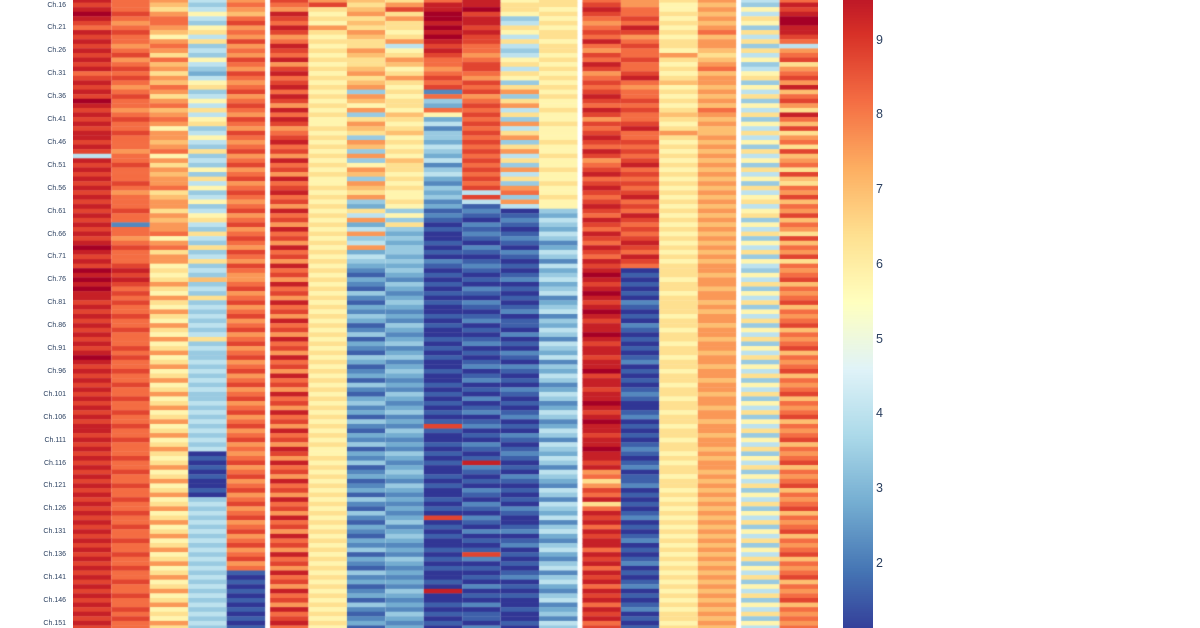 This screenshot has height=628, width=1200. I want to click on colorbar-tick-label: 6, so click(879, 263).